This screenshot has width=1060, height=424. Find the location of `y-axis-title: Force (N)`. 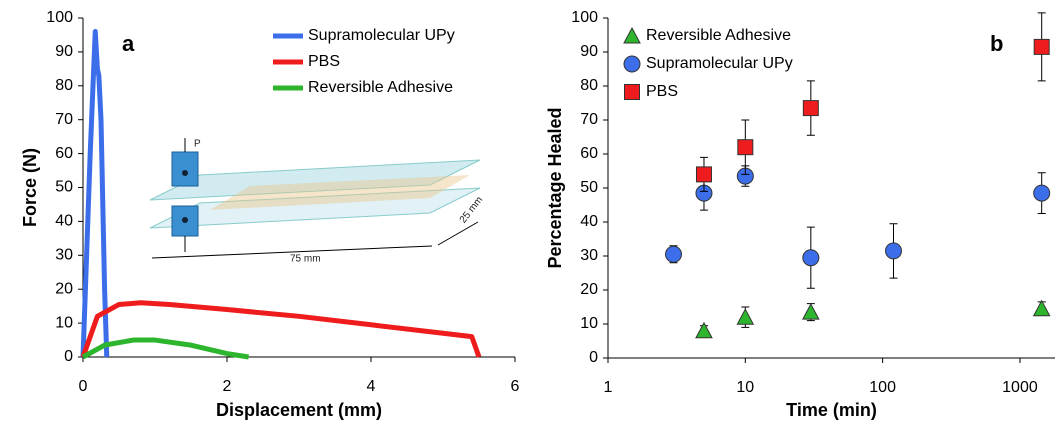

y-axis-title: Force (N) is located at coordinates (30, 187).